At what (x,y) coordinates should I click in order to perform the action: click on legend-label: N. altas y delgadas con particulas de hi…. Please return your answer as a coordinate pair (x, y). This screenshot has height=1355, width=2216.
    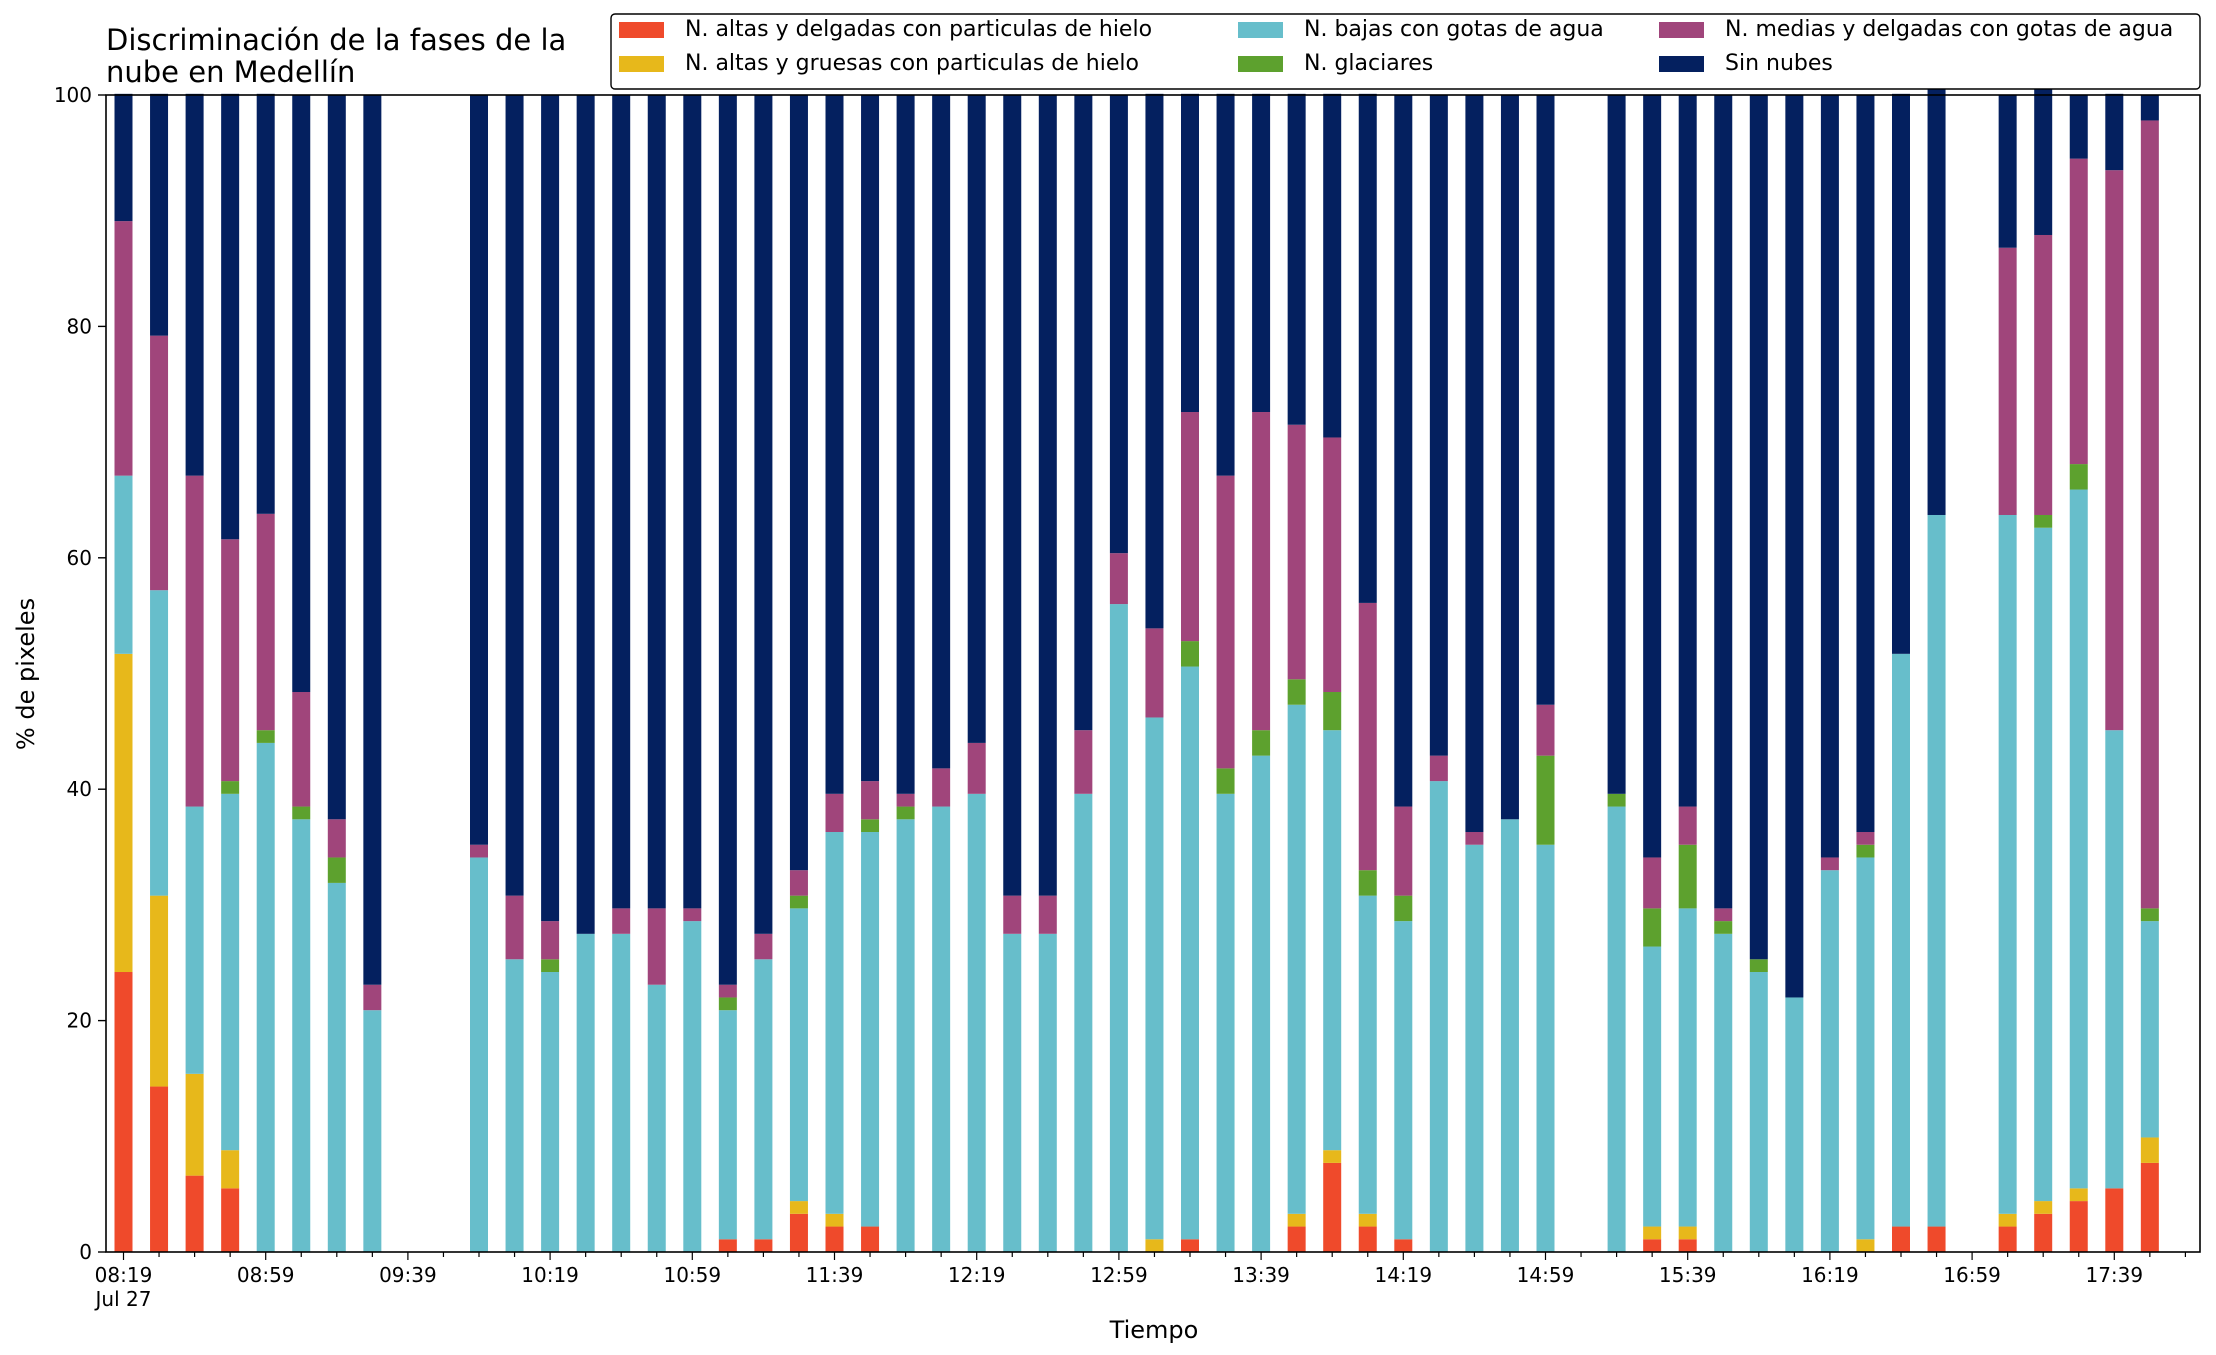
    Looking at the image, I should click on (918, 29).